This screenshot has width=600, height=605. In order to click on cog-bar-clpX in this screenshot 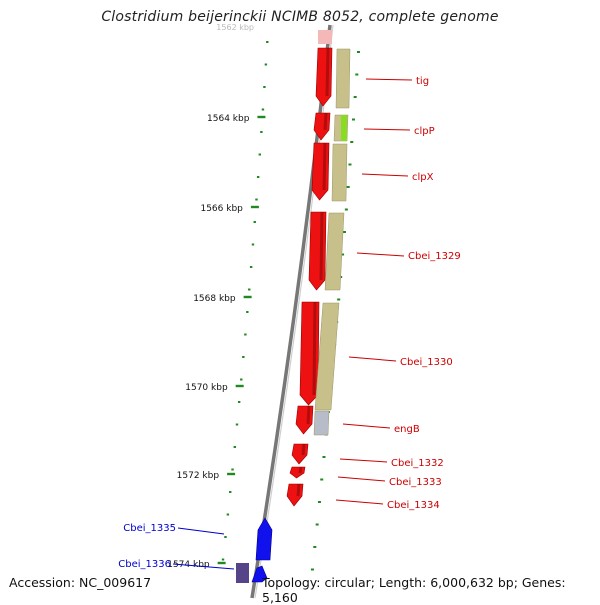, I will do `click(339, 172)`.